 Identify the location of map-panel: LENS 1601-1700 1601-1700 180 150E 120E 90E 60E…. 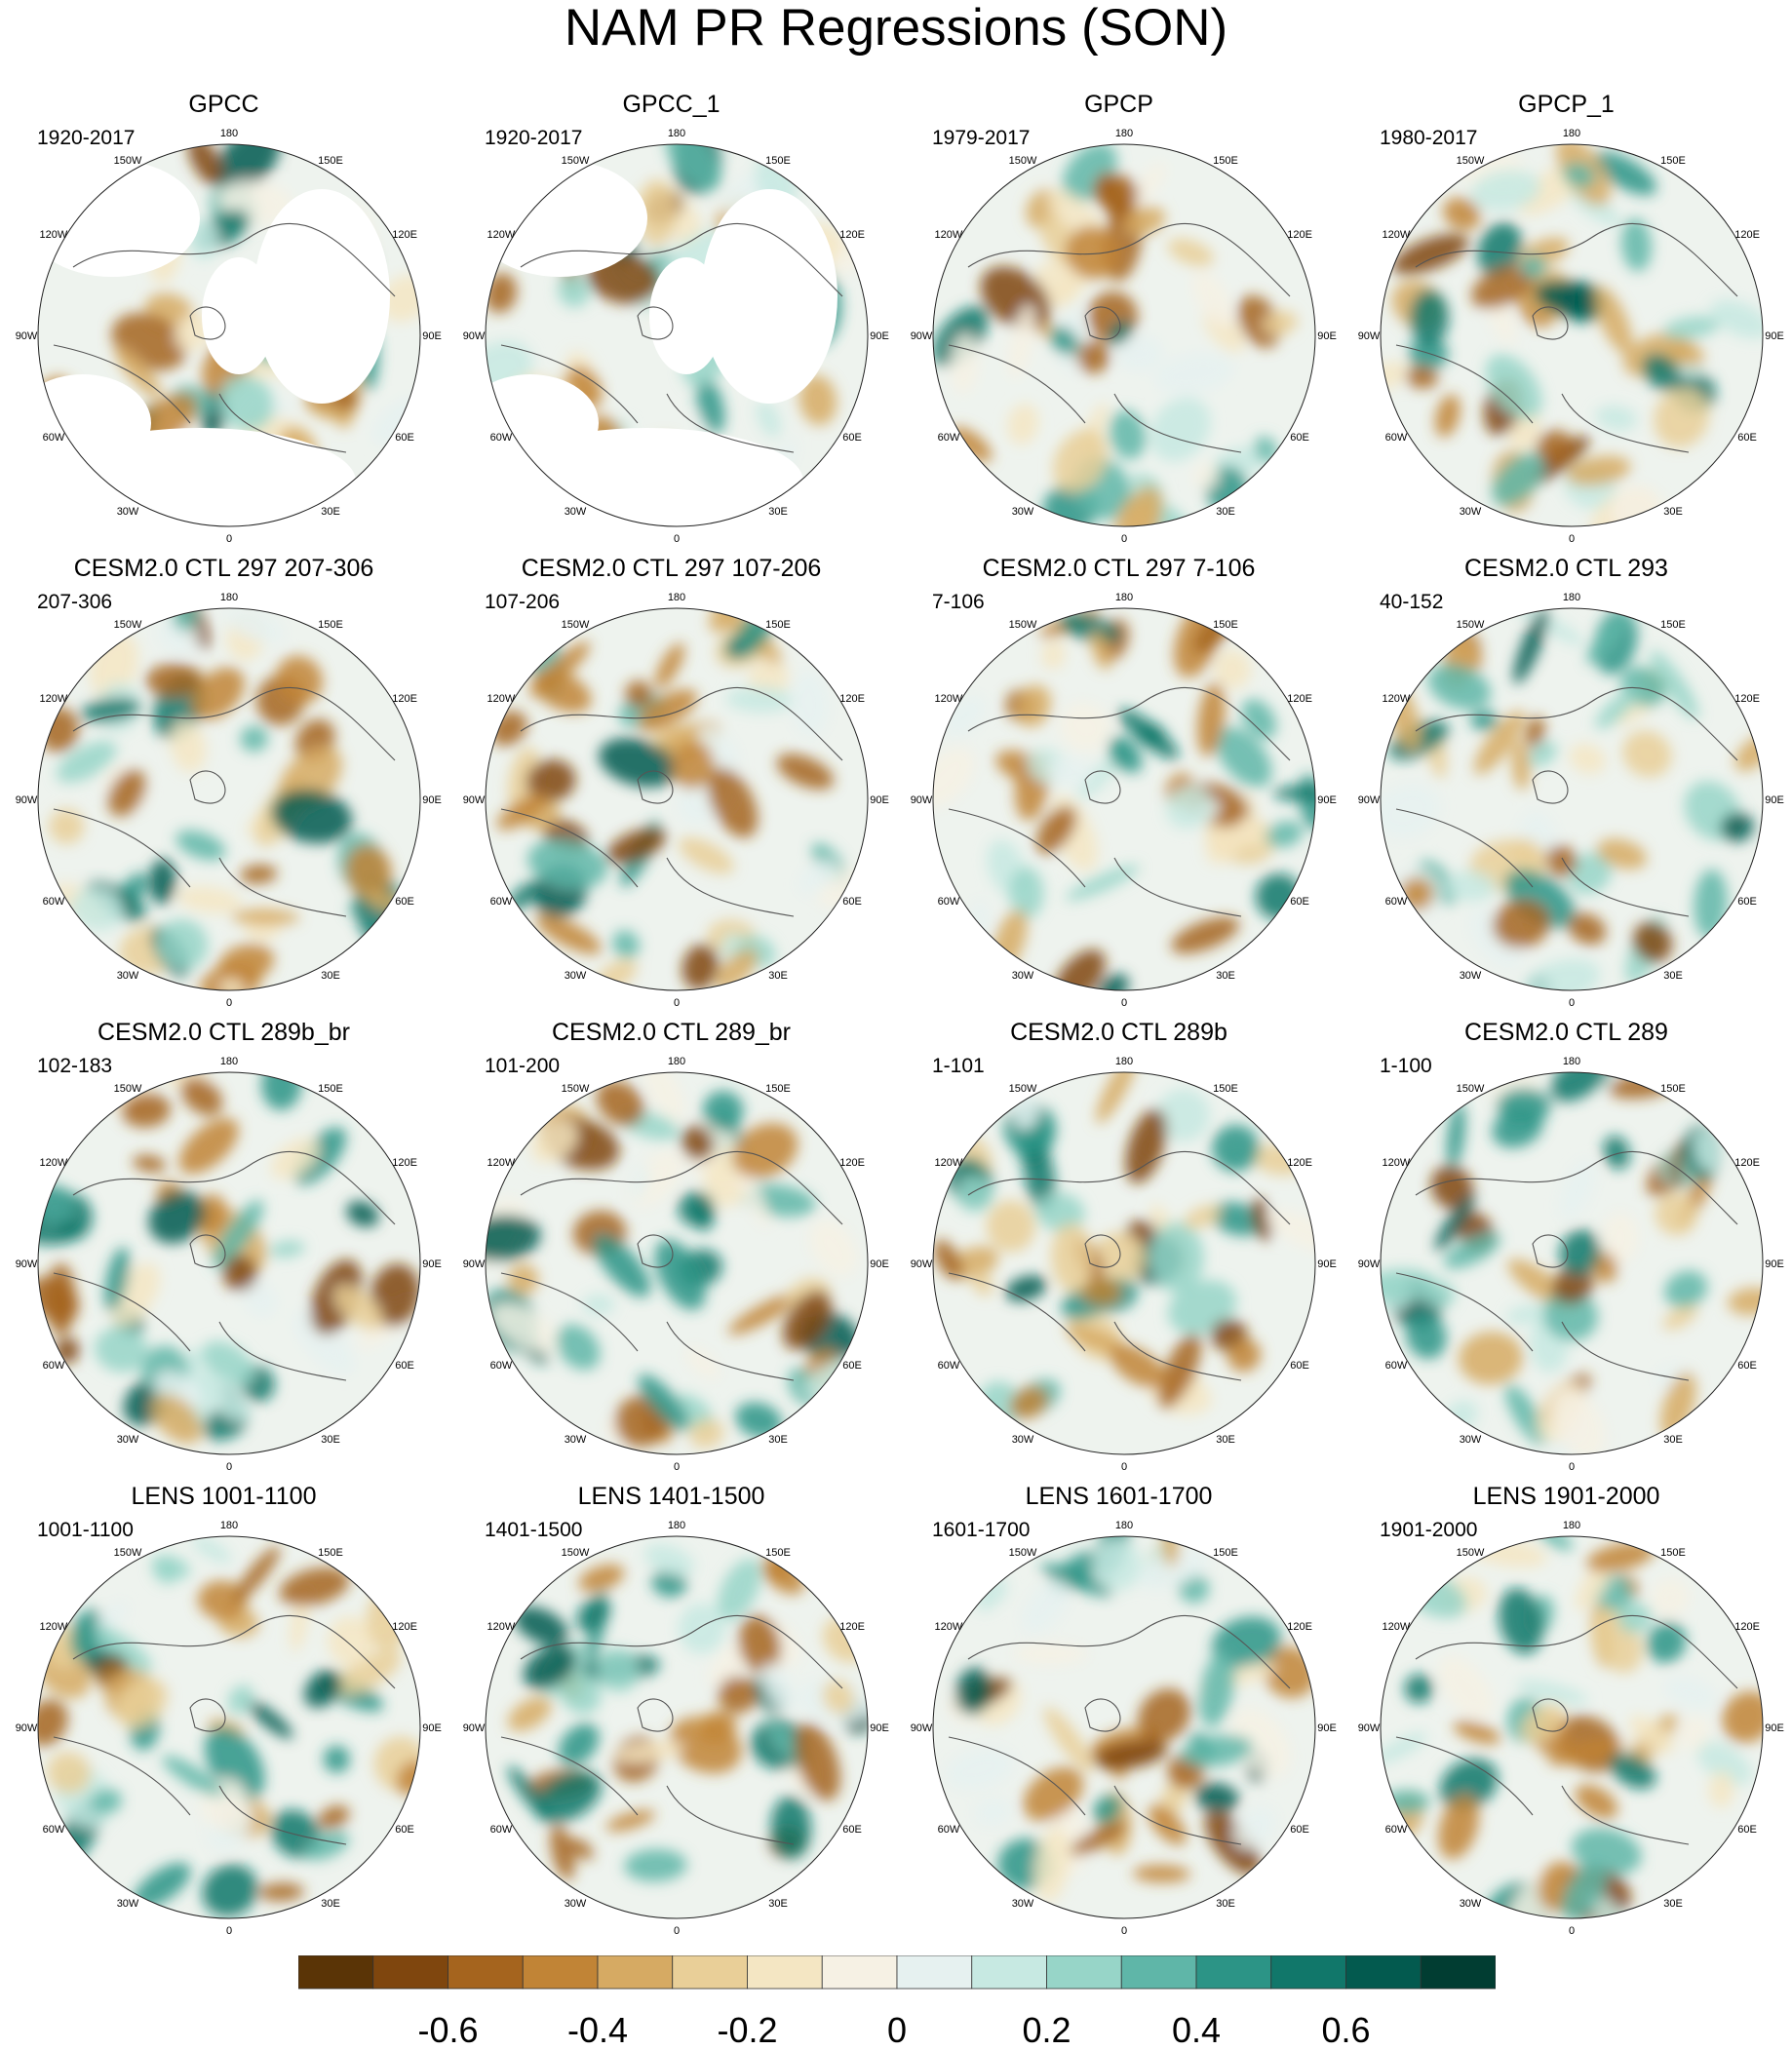
(1119, 1713).